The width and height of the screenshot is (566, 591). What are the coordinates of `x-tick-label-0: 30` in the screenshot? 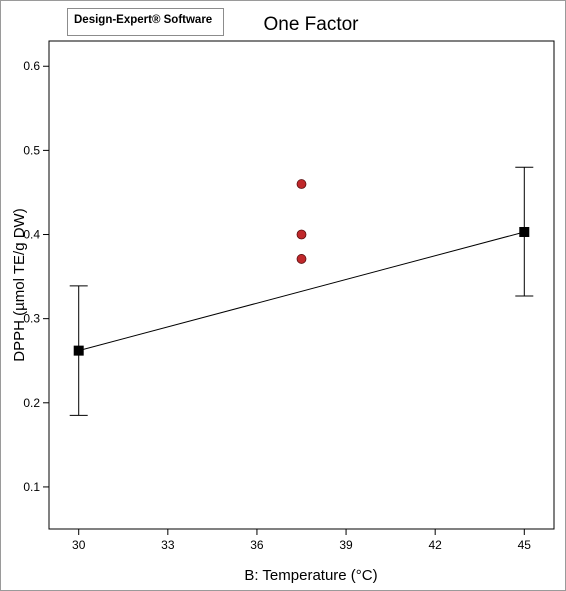 It's located at (79, 545).